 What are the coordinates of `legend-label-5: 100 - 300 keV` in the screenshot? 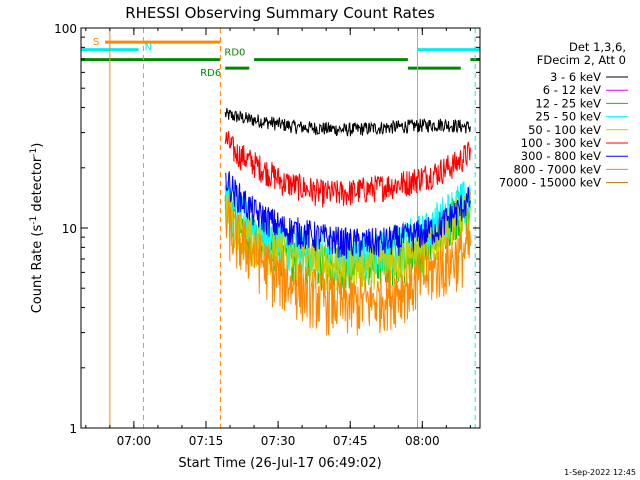 It's located at (561, 143).